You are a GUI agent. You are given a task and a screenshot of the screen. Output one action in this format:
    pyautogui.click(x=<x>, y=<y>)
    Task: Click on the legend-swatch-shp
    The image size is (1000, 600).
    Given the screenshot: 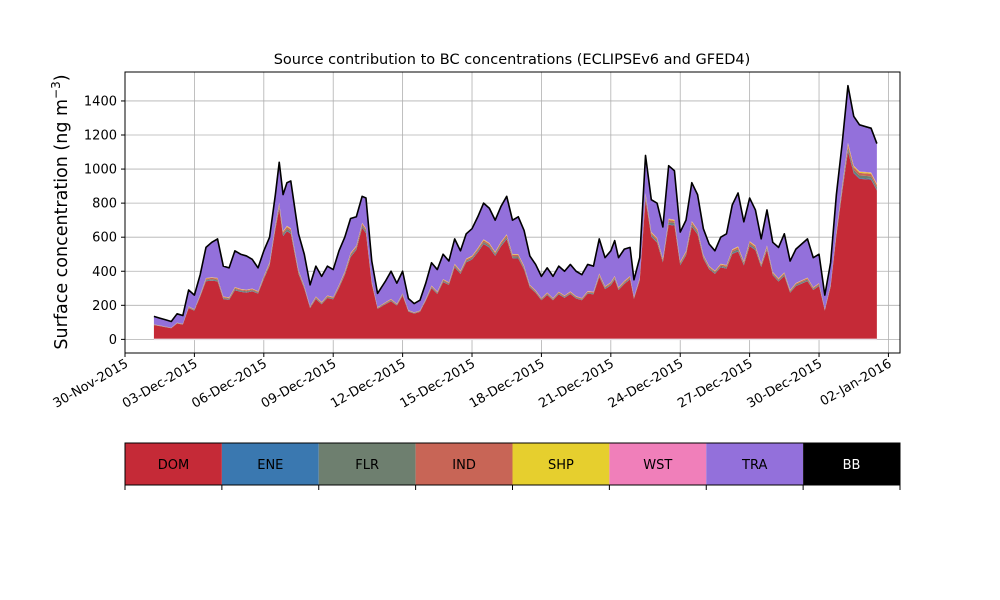 What is the action you would take?
    pyautogui.click(x=561, y=464)
    